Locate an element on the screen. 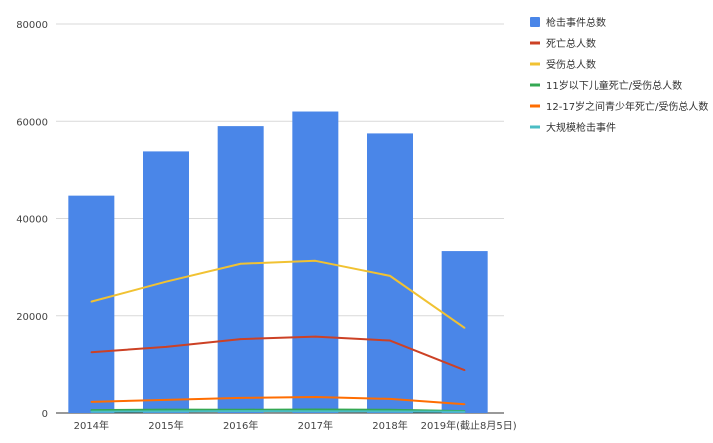 Image resolution: width=713 pixels, height=443 pixels. bar-2016年 is located at coordinates (240, 270).